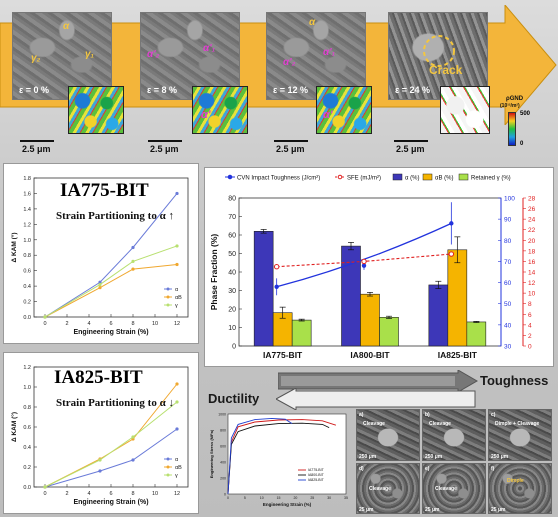 The image size is (558, 517). Describe the element at coordinates (364, 179) in the screenshot. I see `legend-entry: SFE (mJ/m²)` at that location.